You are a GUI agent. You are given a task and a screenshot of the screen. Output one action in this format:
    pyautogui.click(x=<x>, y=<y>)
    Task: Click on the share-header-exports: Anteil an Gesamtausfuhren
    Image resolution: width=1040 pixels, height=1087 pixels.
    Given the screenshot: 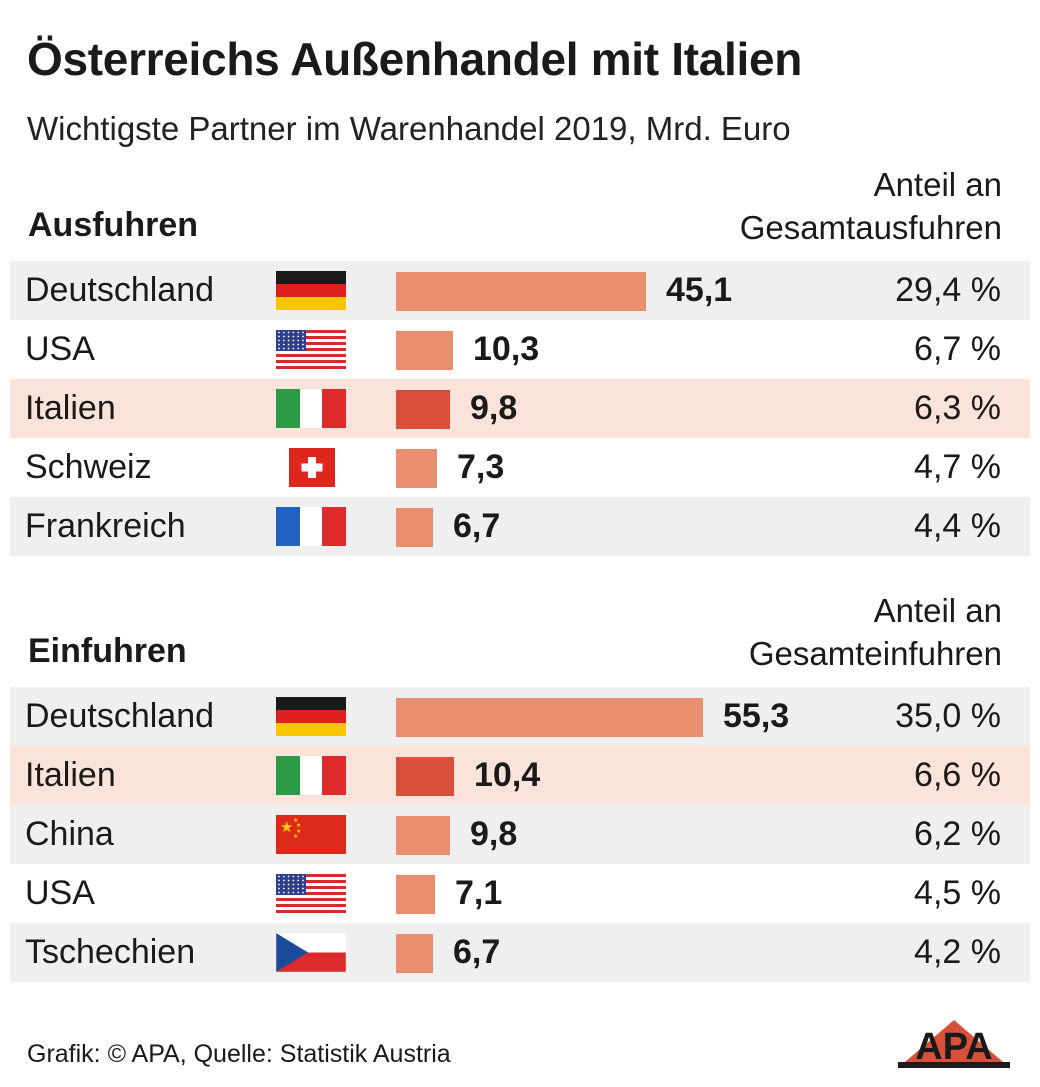 What is the action you would take?
    pyautogui.click(x=871, y=206)
    